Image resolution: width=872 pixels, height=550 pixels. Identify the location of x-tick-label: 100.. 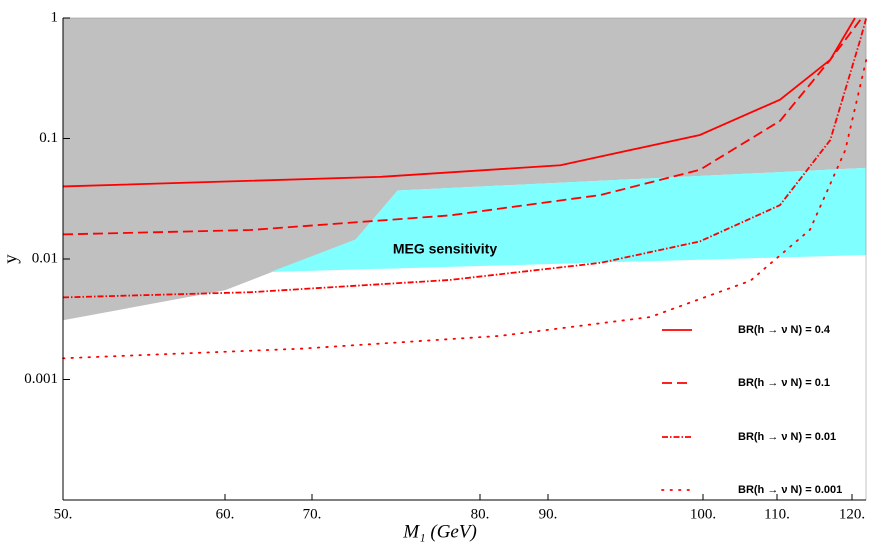
(703, 514).